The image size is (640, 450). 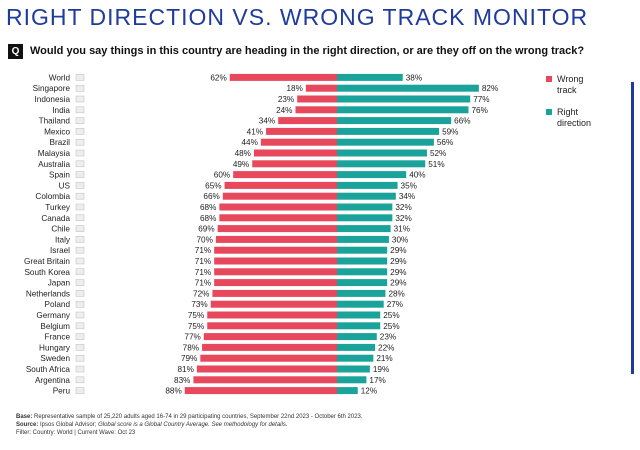 What do you see at coordinates (80, 347) in the screenshot?
I see `flag-icon-hungary` at bounding box center [80, 347].